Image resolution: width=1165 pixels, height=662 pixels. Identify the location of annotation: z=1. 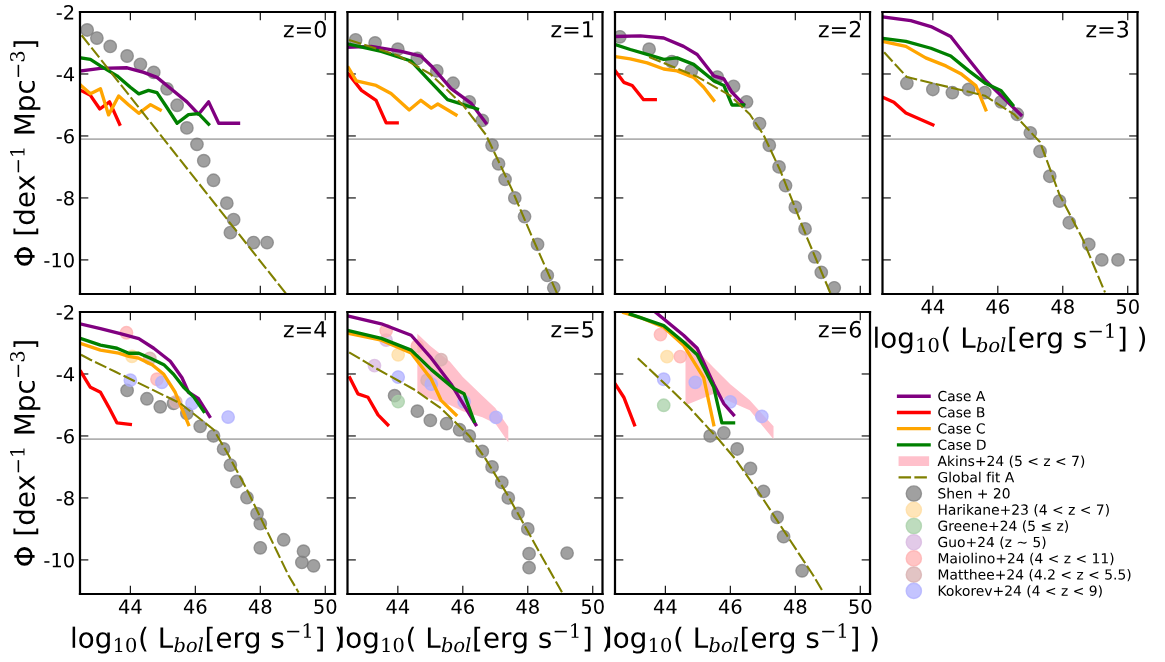
(572, 29).